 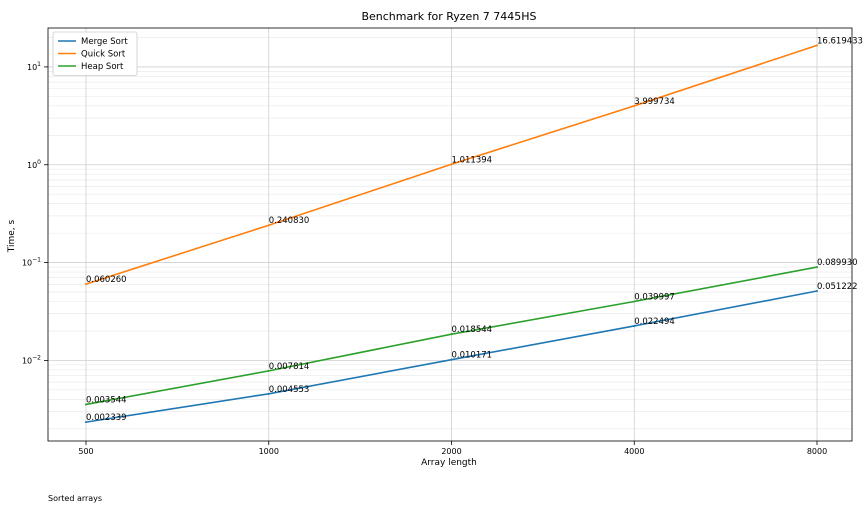 What do you see at coordinates (103, 55) in the screenshot?
I see `legend-entry: Quick Sort` at bounding box center [103, 55].